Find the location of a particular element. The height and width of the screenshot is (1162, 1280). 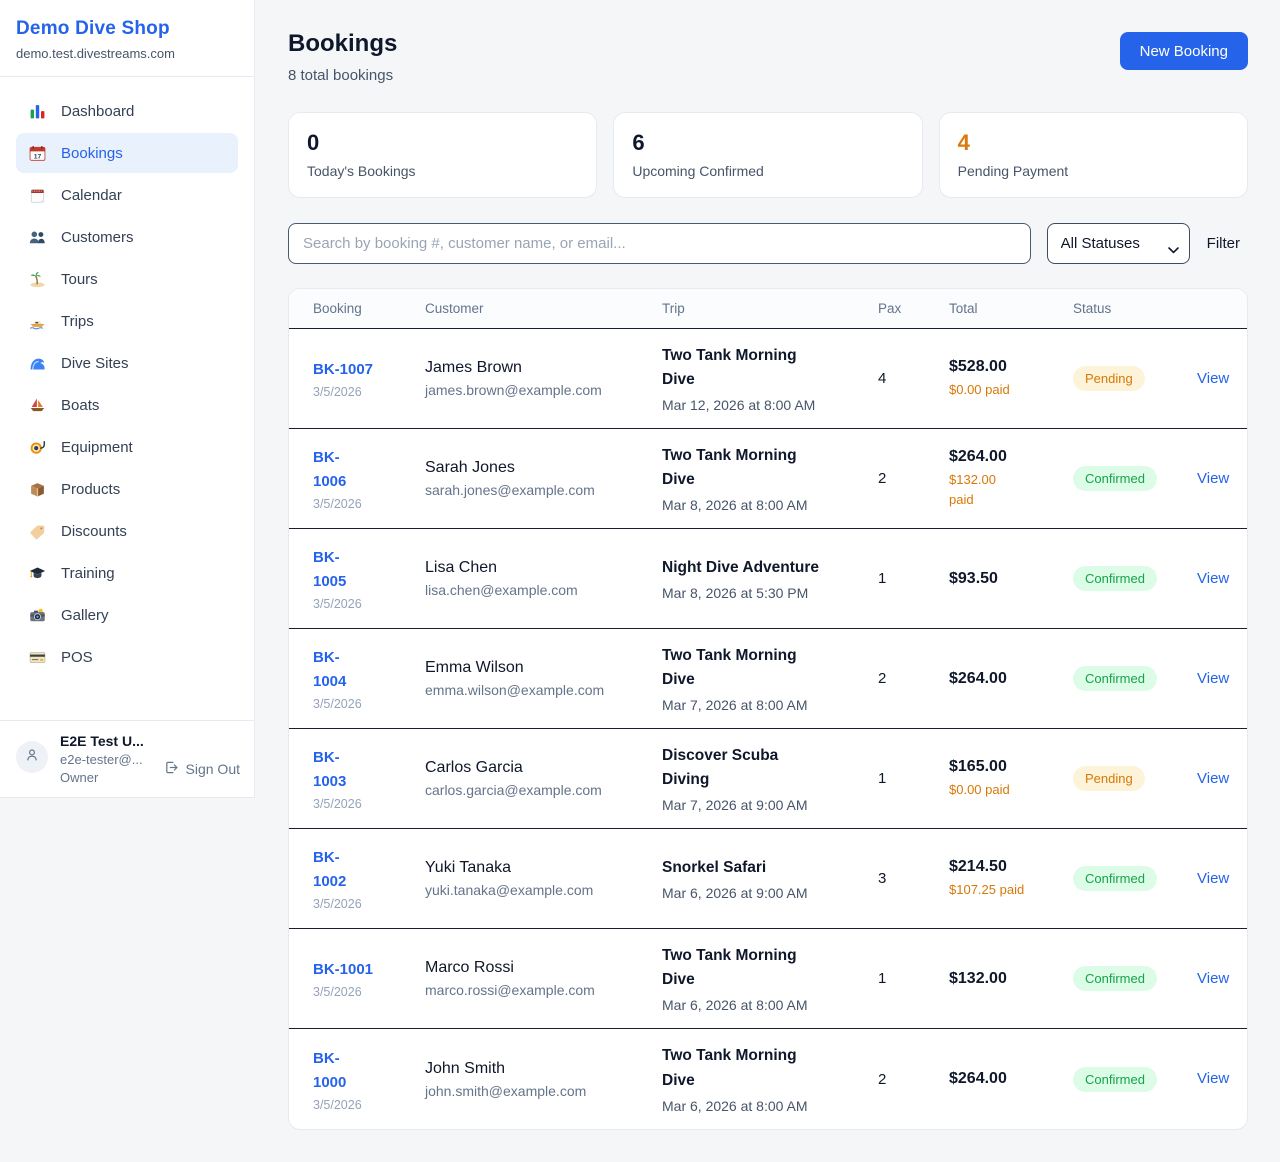

booking-id-link: BK-1007 is located at coordinates (343, 369).